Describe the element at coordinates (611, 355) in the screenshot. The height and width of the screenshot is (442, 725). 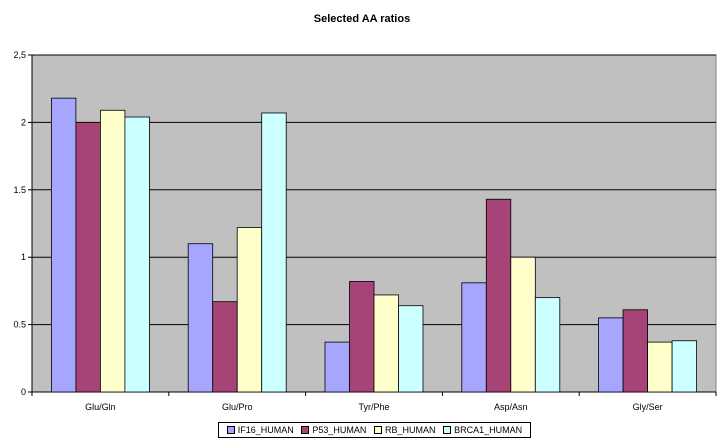
I see `bar-if16-human-gly-ser` at that location.